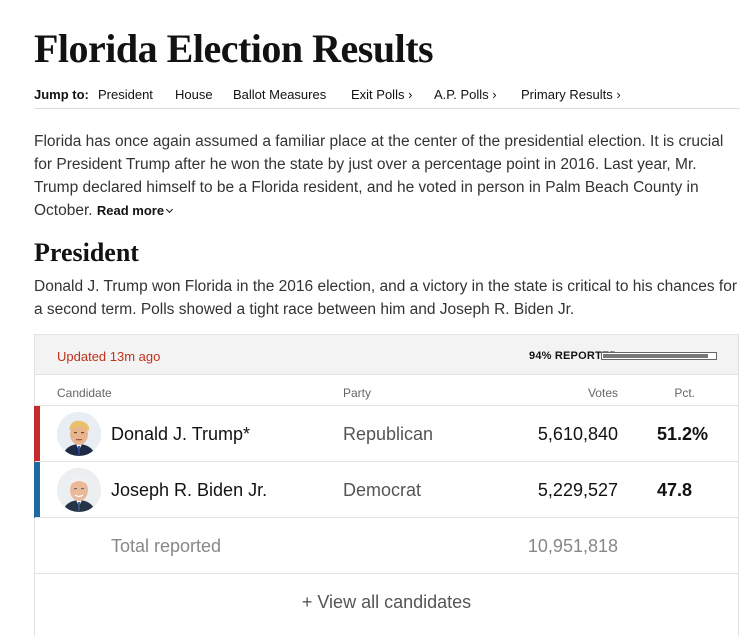 The image size is (745, 637). Describe the element at coordinates (166, 546) in the screenshot. I see `total-reported-label: Total reported` at that location.